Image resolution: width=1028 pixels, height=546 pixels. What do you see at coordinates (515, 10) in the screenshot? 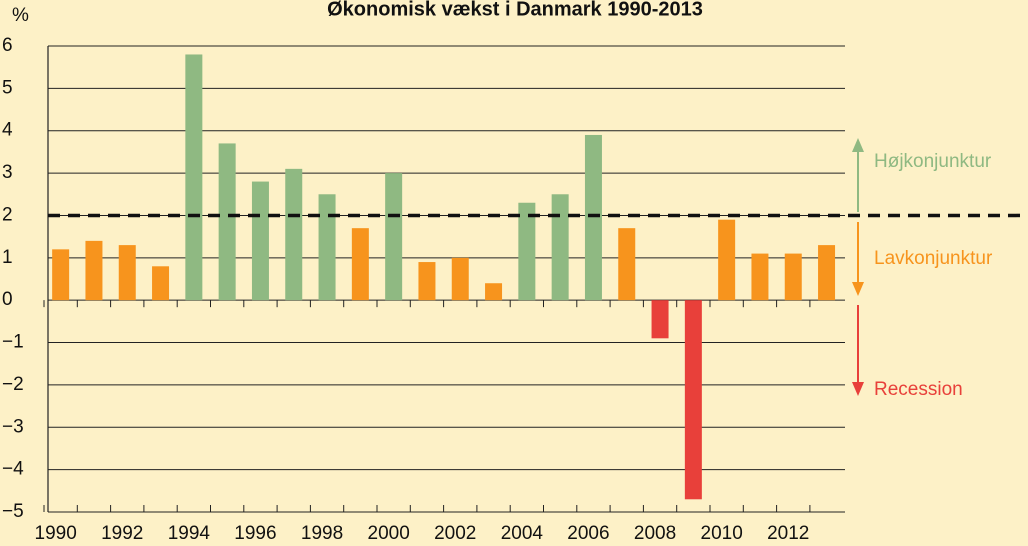
I see `chart-title: Økonomisk vækst i Danmark 1990-2013` at bounding box center [515, 10].